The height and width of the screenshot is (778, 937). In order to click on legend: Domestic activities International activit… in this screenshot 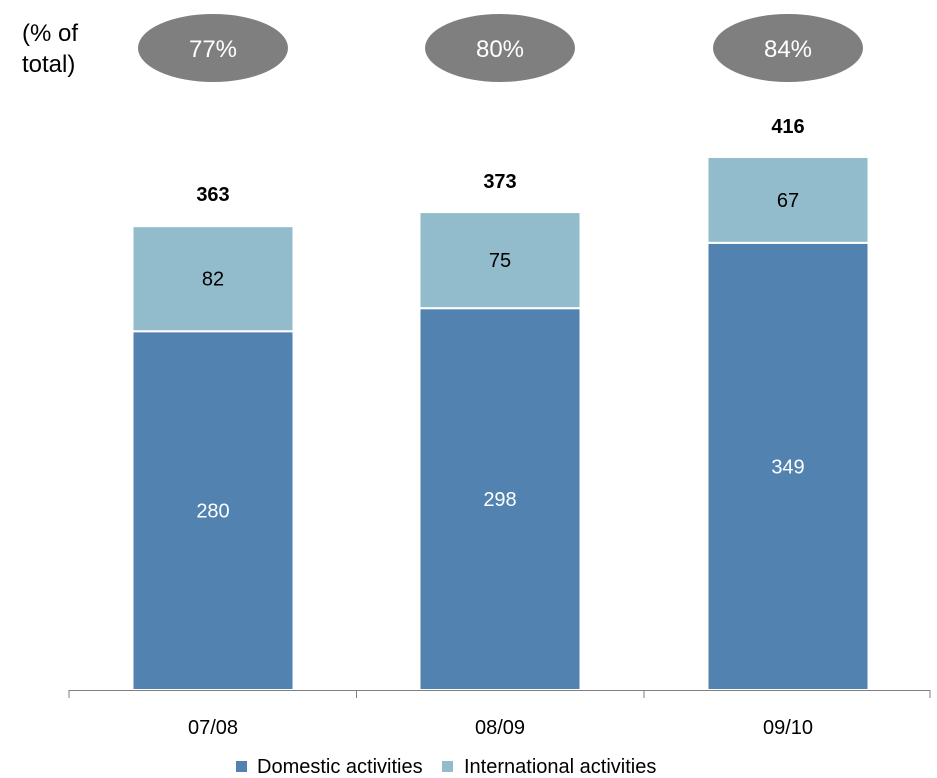, I will do `click(446, 767)`.